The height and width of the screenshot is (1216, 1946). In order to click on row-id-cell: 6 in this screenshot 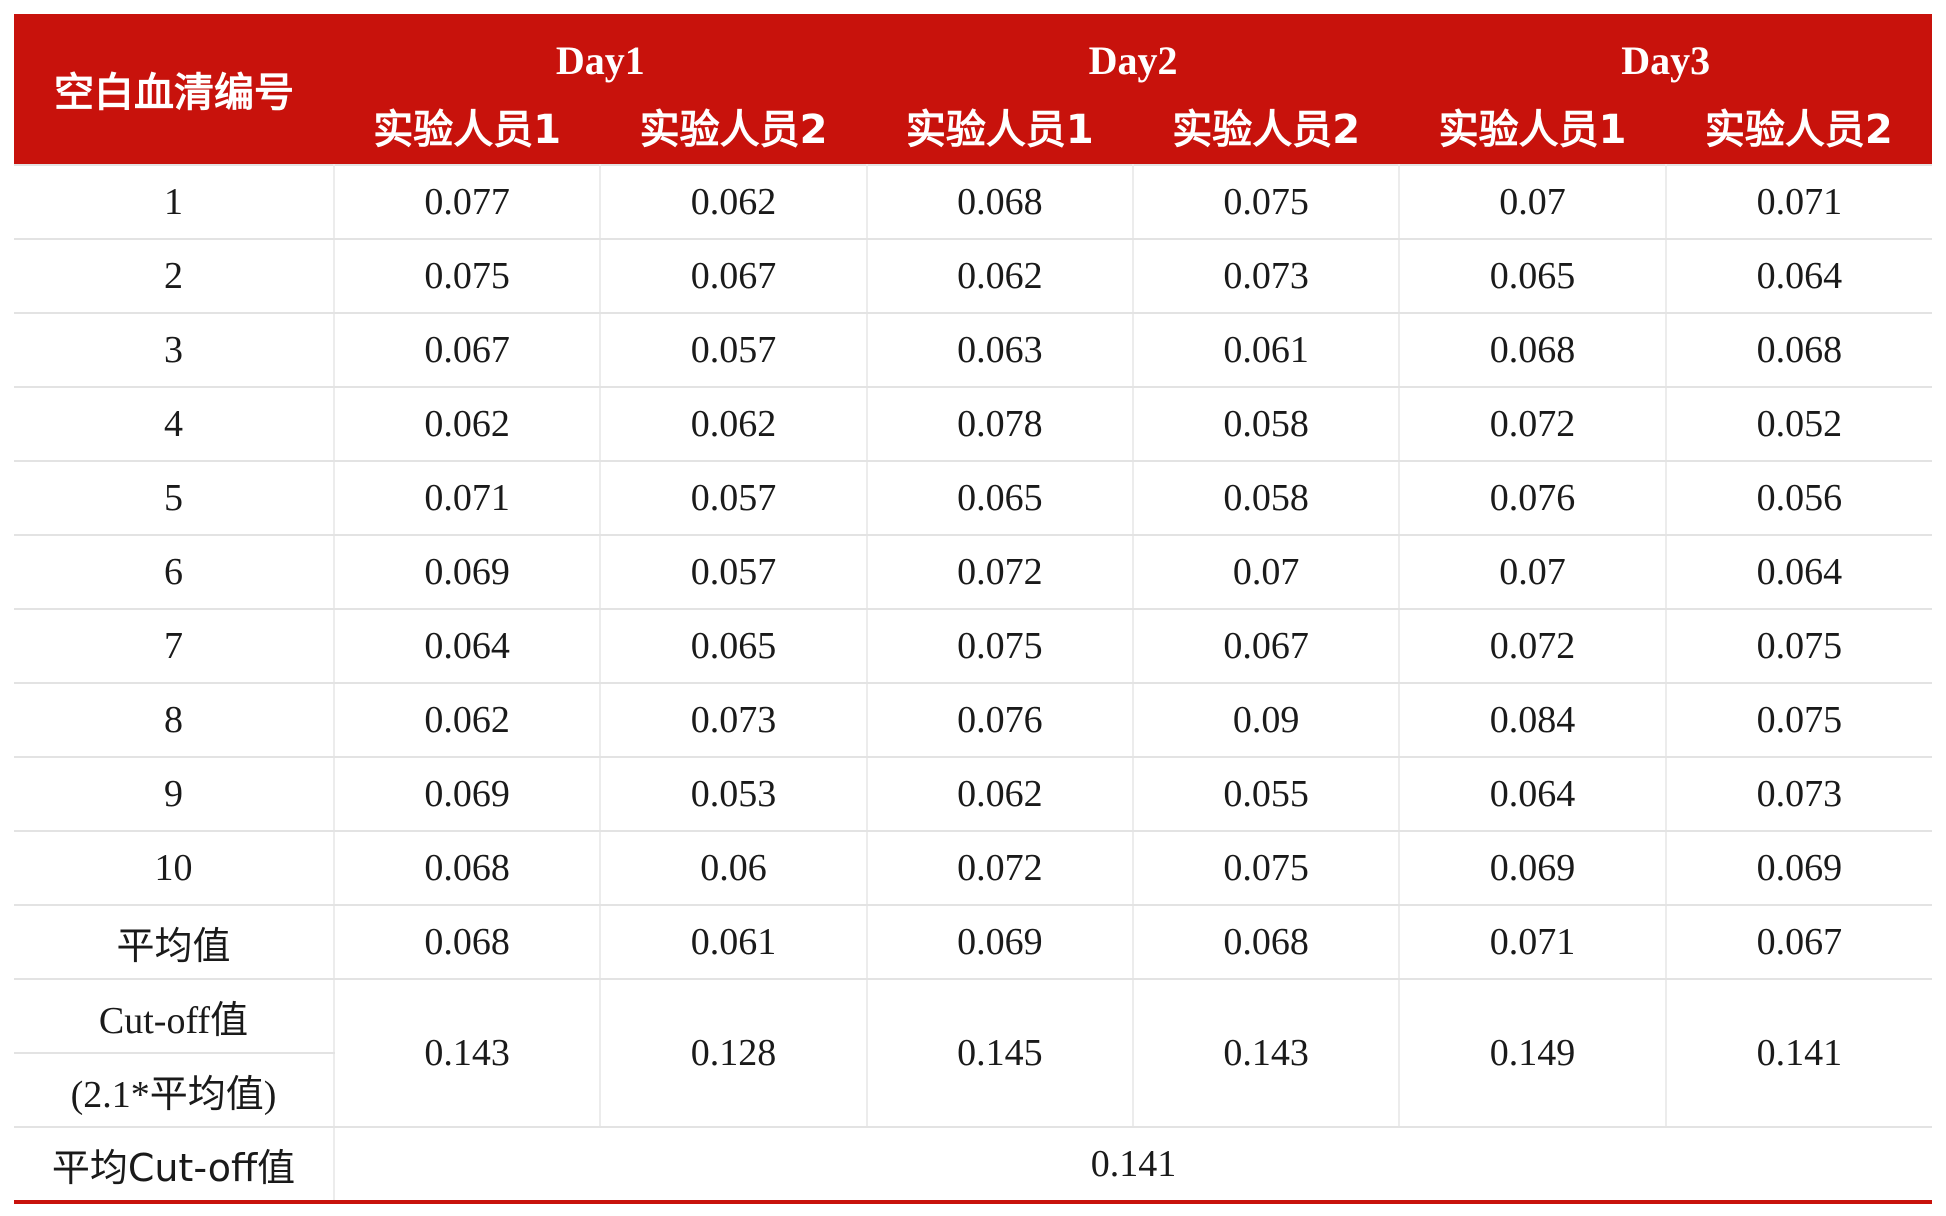, I will do `click(174, 572)`.